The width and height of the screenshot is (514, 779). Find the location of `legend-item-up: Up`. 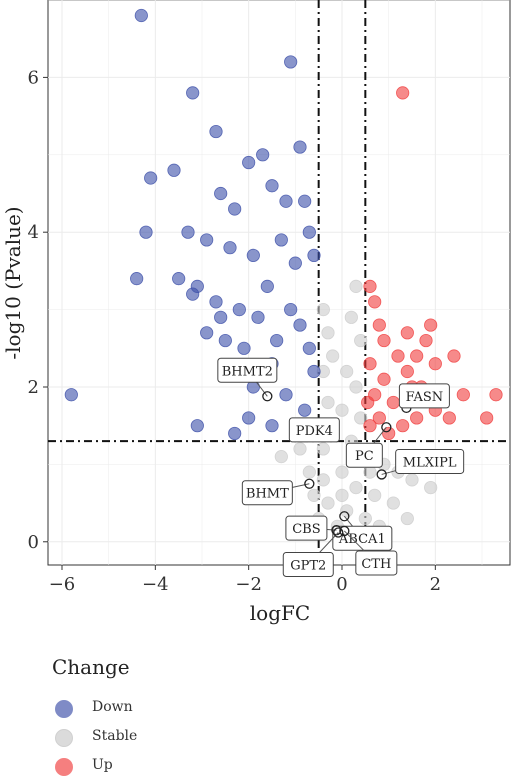

legend-item-up: Up is located at coordinates (132, 767).